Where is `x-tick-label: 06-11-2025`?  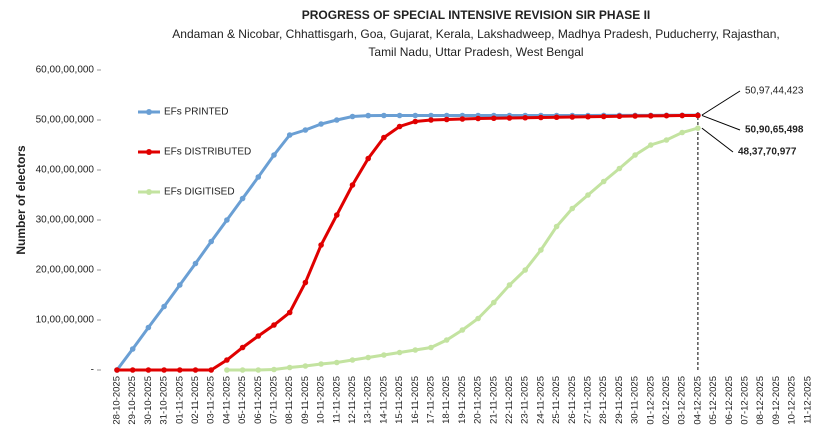 x-tick-label: 06-11-2025 is located at coordinates (258, 400).